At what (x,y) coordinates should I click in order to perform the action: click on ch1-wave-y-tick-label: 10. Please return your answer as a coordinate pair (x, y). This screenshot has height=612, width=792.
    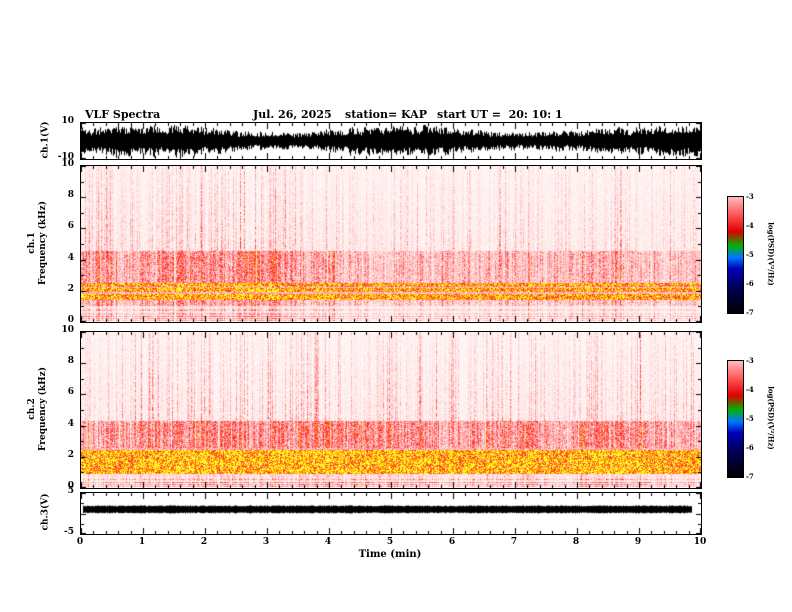
    Looking at the image, I should click on (67, 121).